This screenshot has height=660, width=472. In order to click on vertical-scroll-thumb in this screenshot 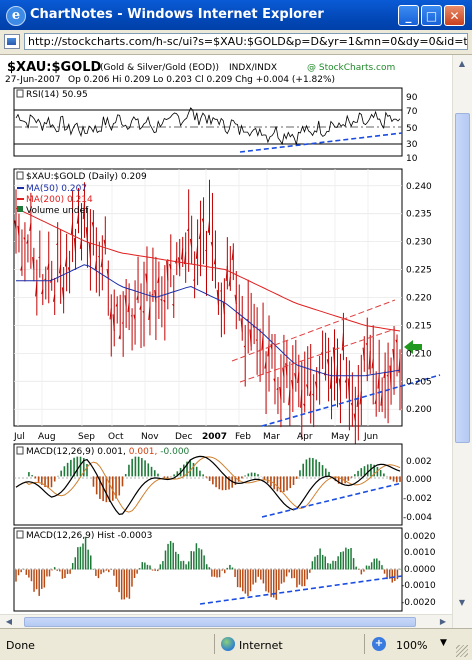, I will do `click(462, 278)`.